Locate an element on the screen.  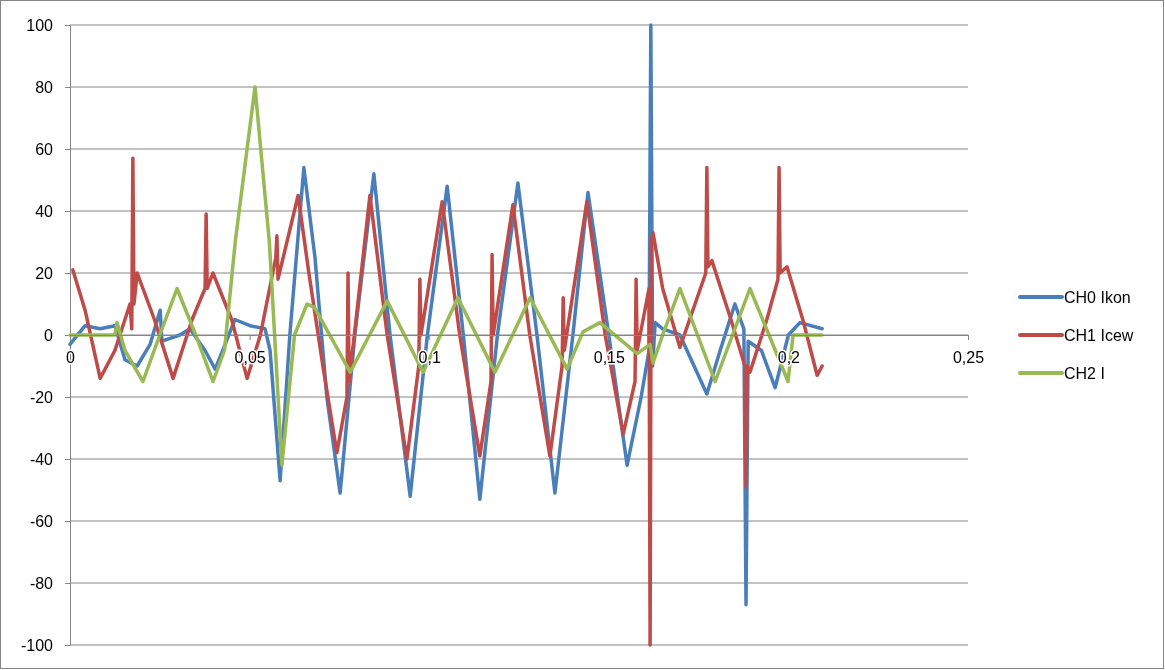
y-tick-label: 40 is located at coordinates (44, 211).